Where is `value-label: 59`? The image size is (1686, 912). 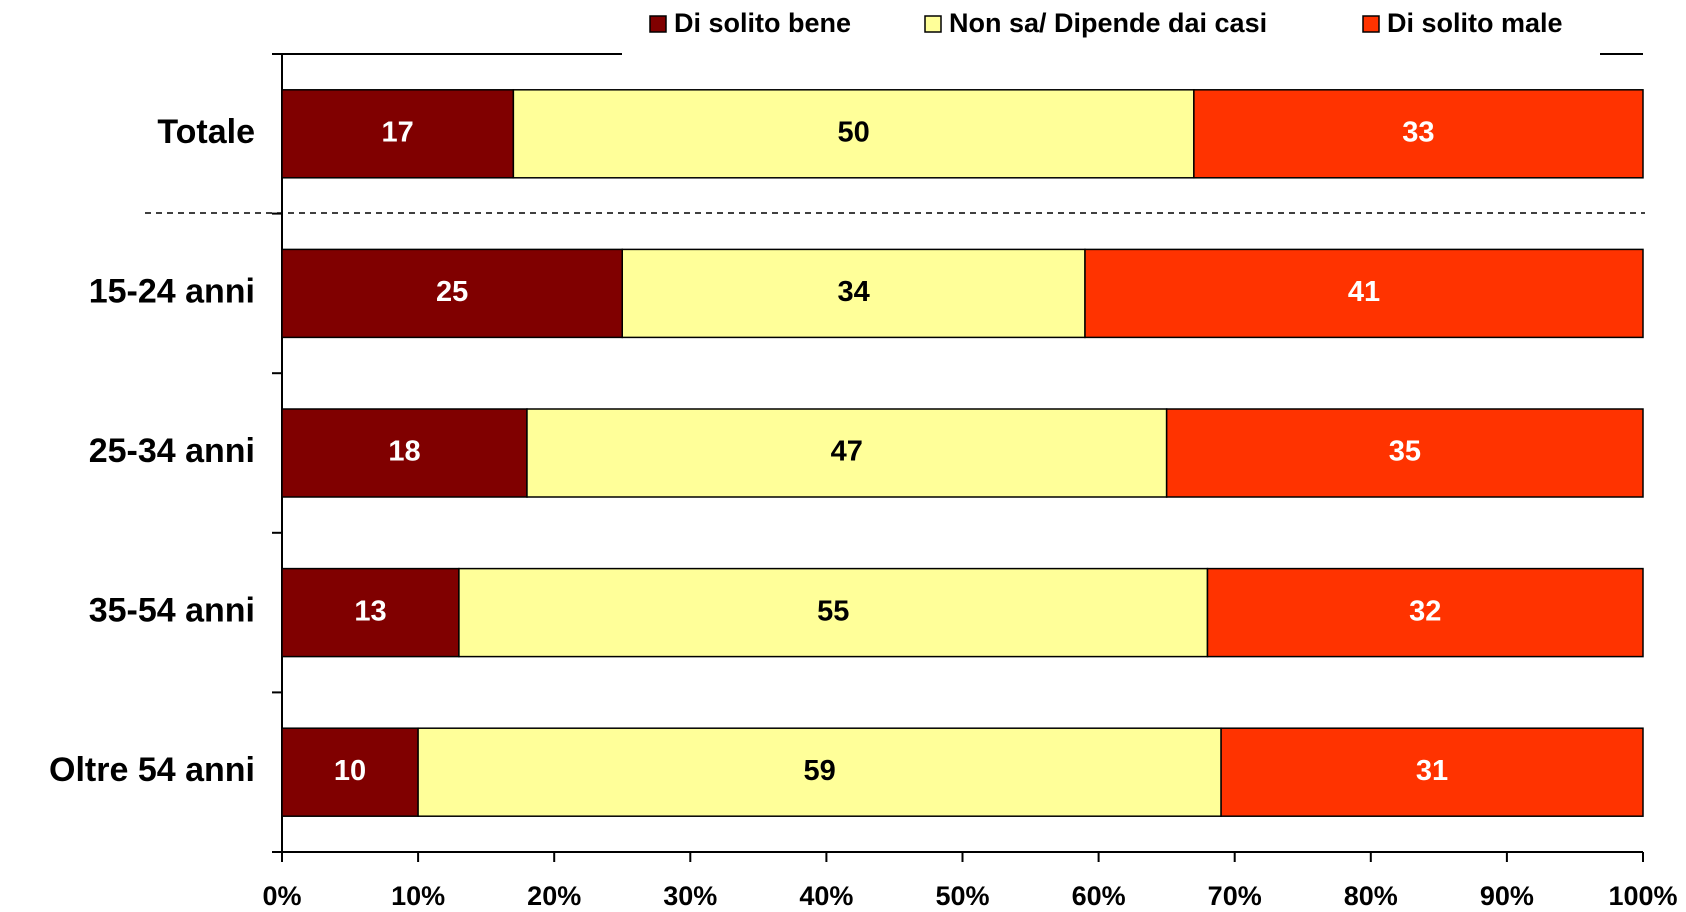 value-label: 59 is located at coordinates (819, 771).